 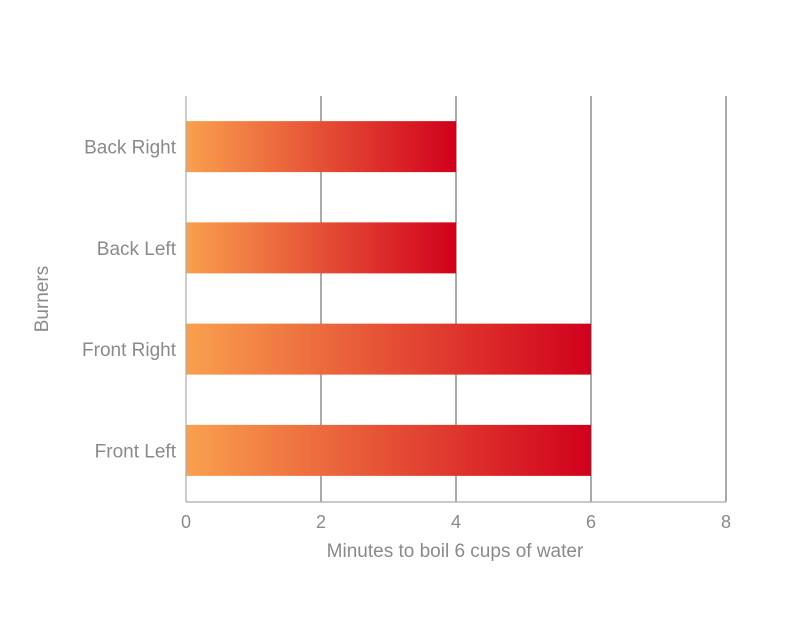 What do you see at coordinates (129, 350) in the screenshot?
I see `y-category-label: Front Right` at bounding box center [129, 350].